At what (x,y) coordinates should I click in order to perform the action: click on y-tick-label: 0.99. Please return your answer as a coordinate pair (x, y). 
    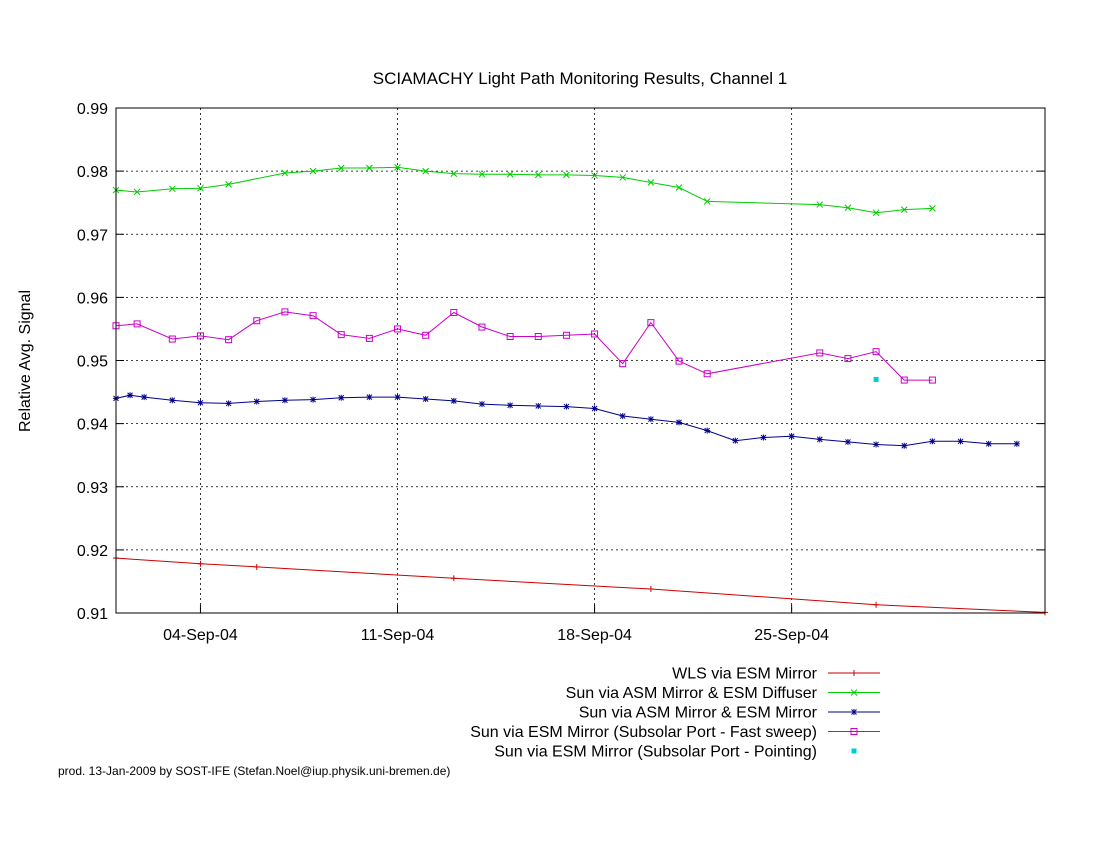
    Looking at the image, I should click on (92, 109).